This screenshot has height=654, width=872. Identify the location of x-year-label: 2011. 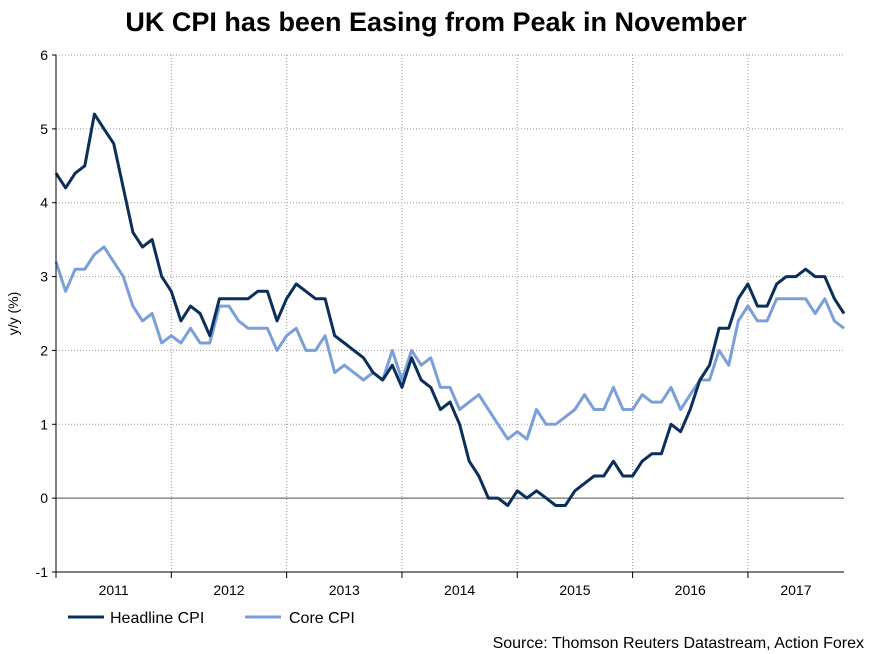
(114, 590).